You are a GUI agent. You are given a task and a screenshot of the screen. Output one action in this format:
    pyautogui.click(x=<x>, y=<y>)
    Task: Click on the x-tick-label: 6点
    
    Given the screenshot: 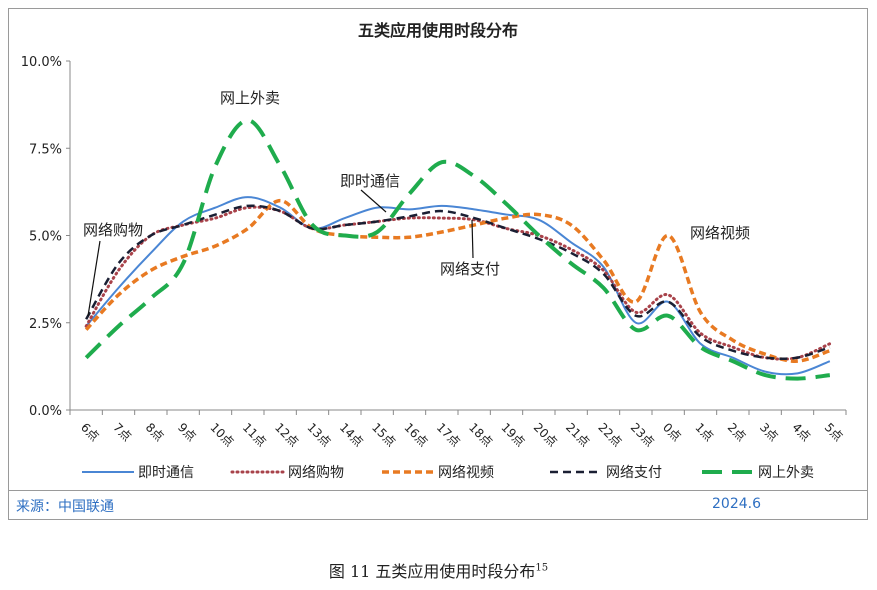 What is the action you would take?
    pyautogui.click(x=90, y=432)
    